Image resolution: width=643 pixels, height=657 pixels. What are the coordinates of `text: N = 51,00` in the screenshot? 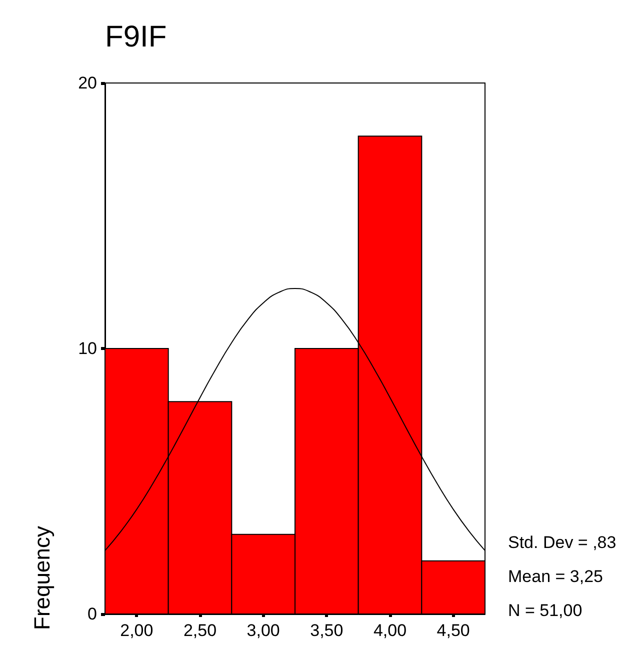 It's located at (545, 610).